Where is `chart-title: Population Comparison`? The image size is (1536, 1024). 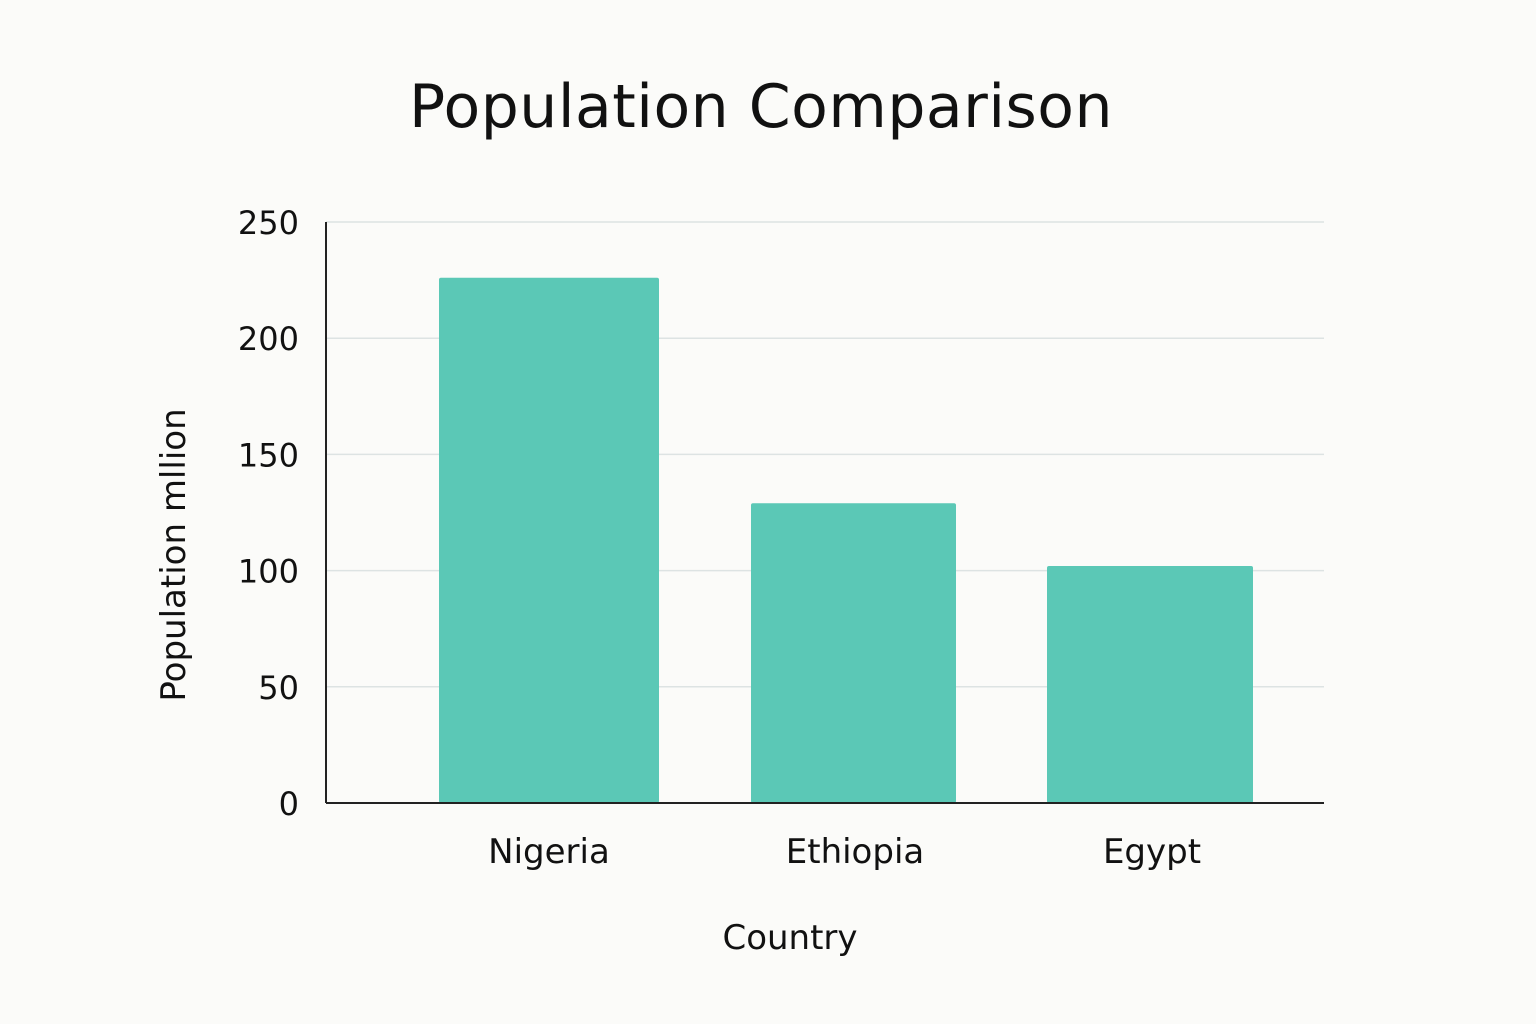
chart-title: Population Comparison is located at coordinates (761, 107).